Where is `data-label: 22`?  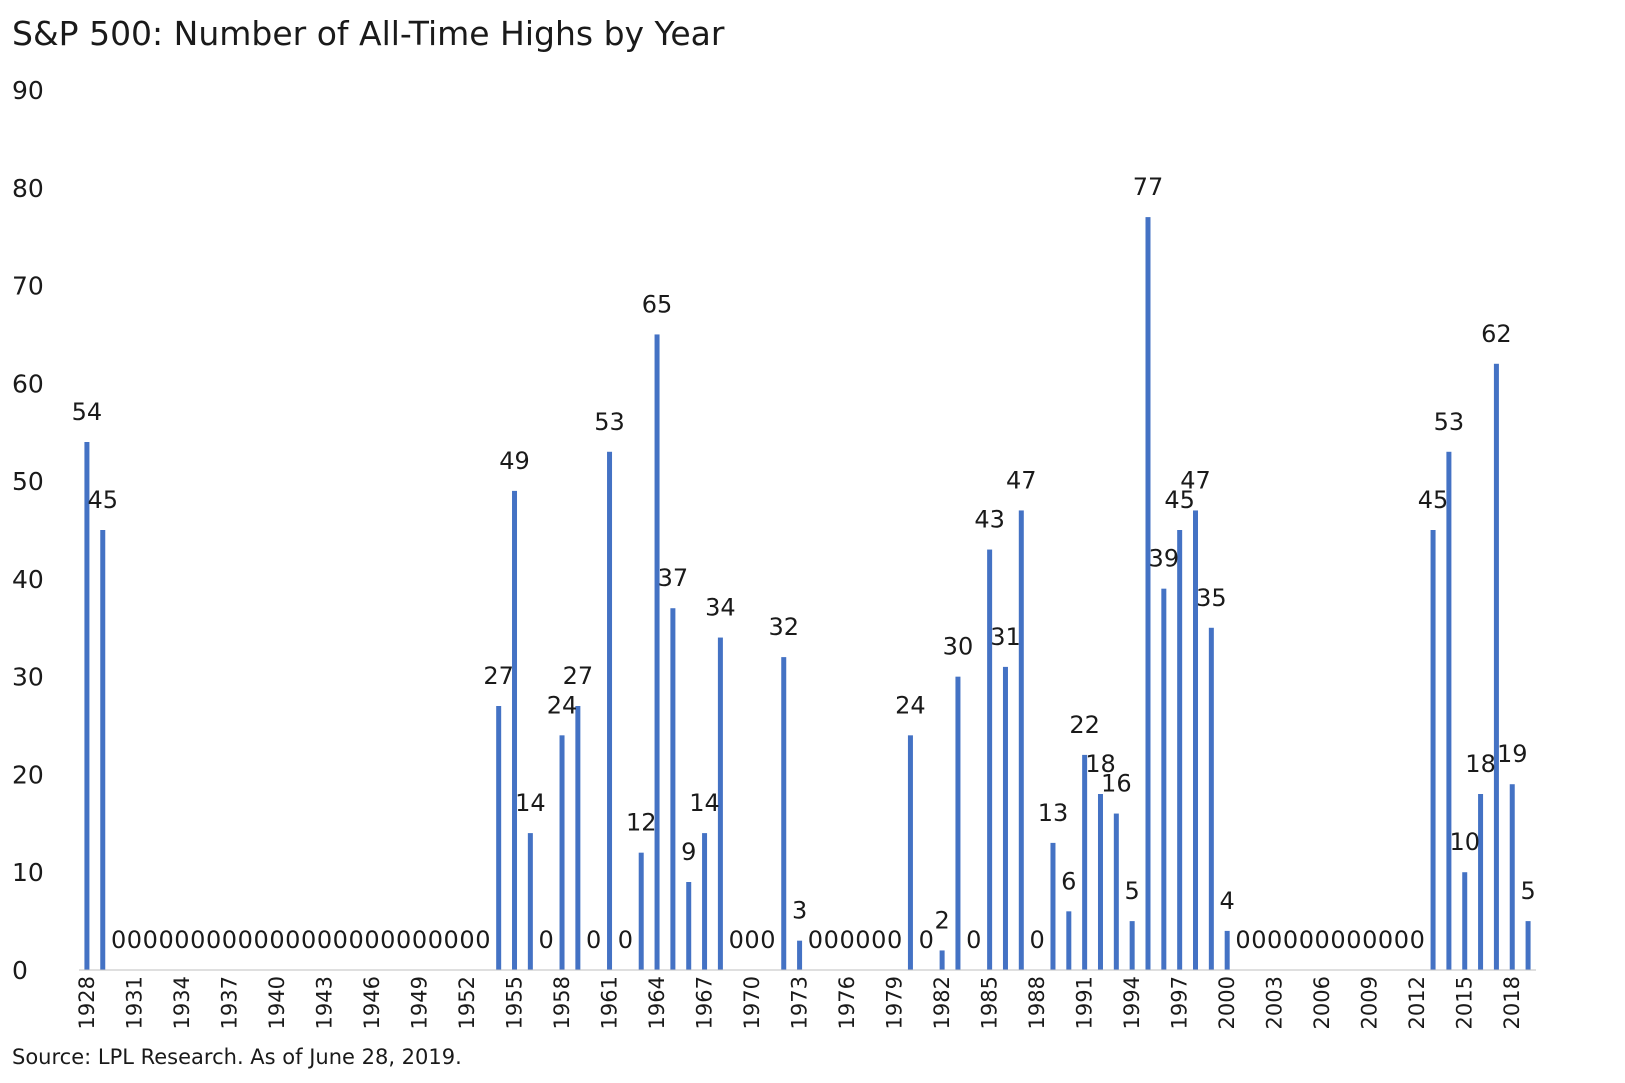
data-label: 22 is located at coordinates (1084, 725).